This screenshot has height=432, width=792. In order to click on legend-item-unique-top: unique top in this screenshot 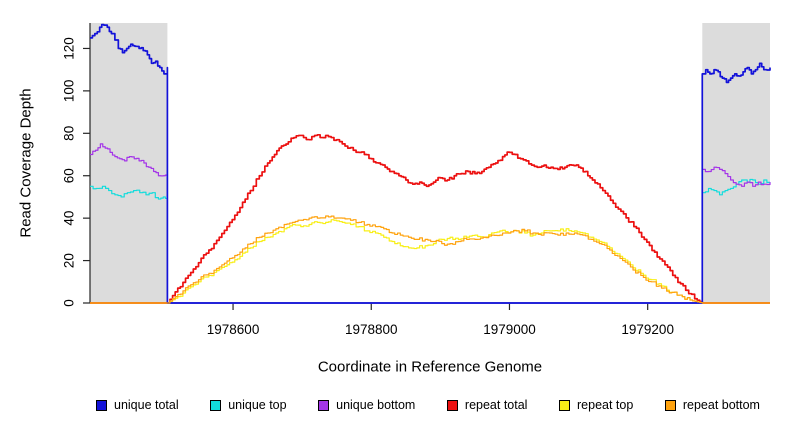, I will do `click(248, 405)`.